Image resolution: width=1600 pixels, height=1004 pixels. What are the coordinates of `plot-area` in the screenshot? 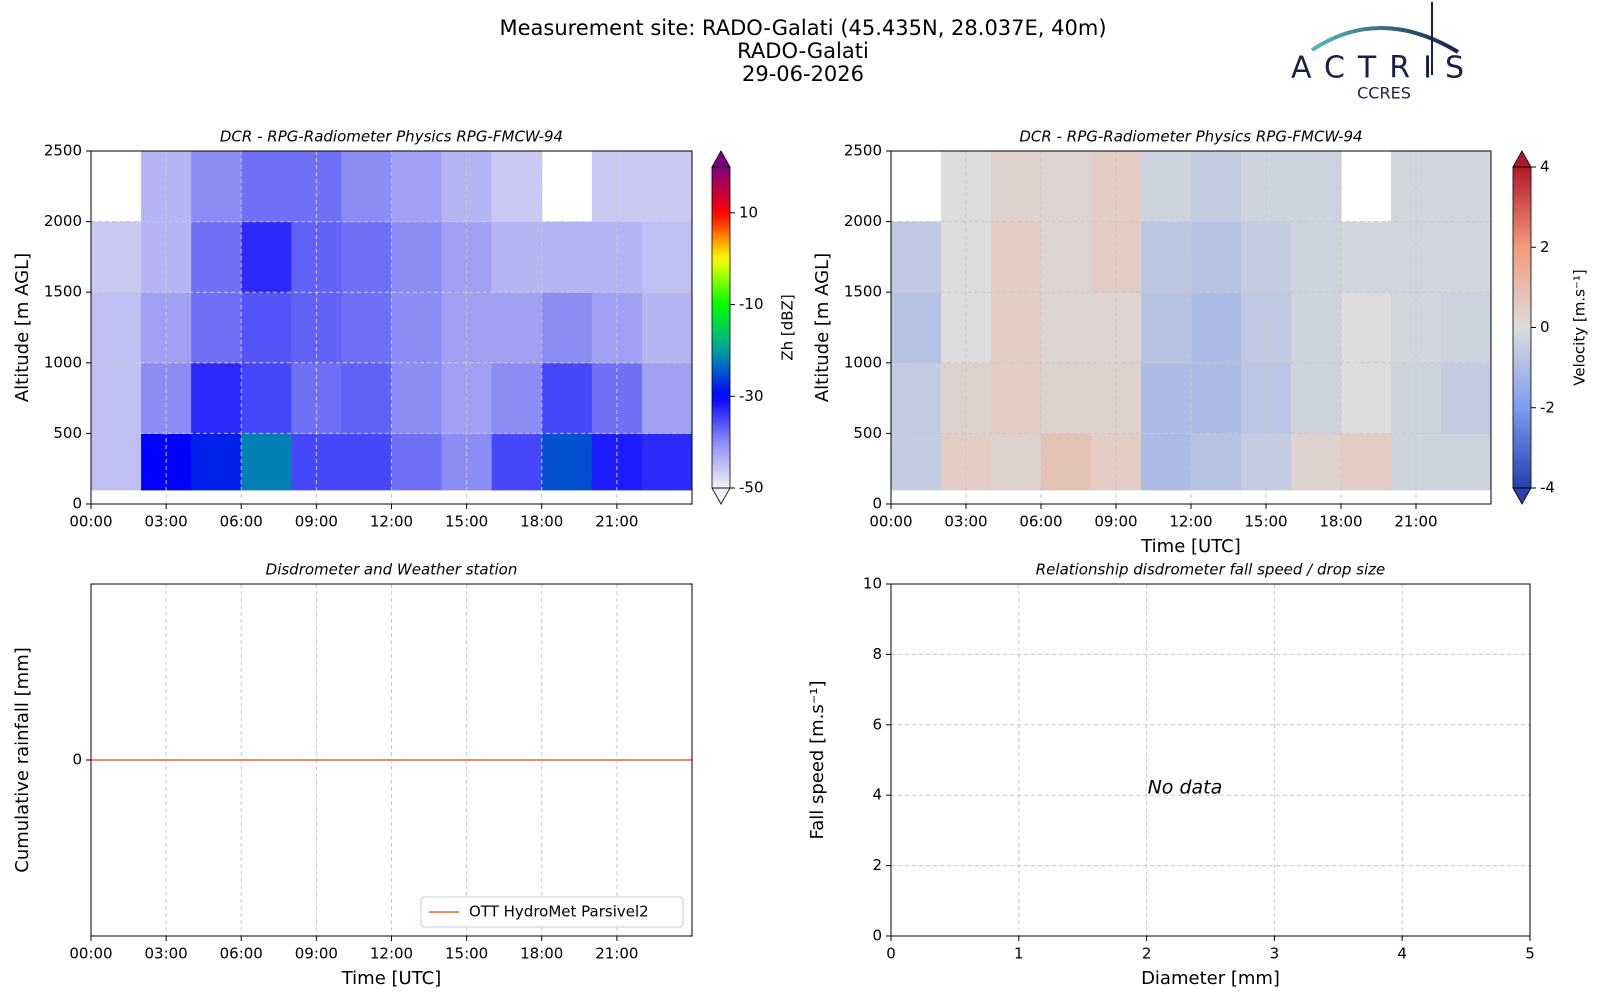 It's located at (1210, 760).